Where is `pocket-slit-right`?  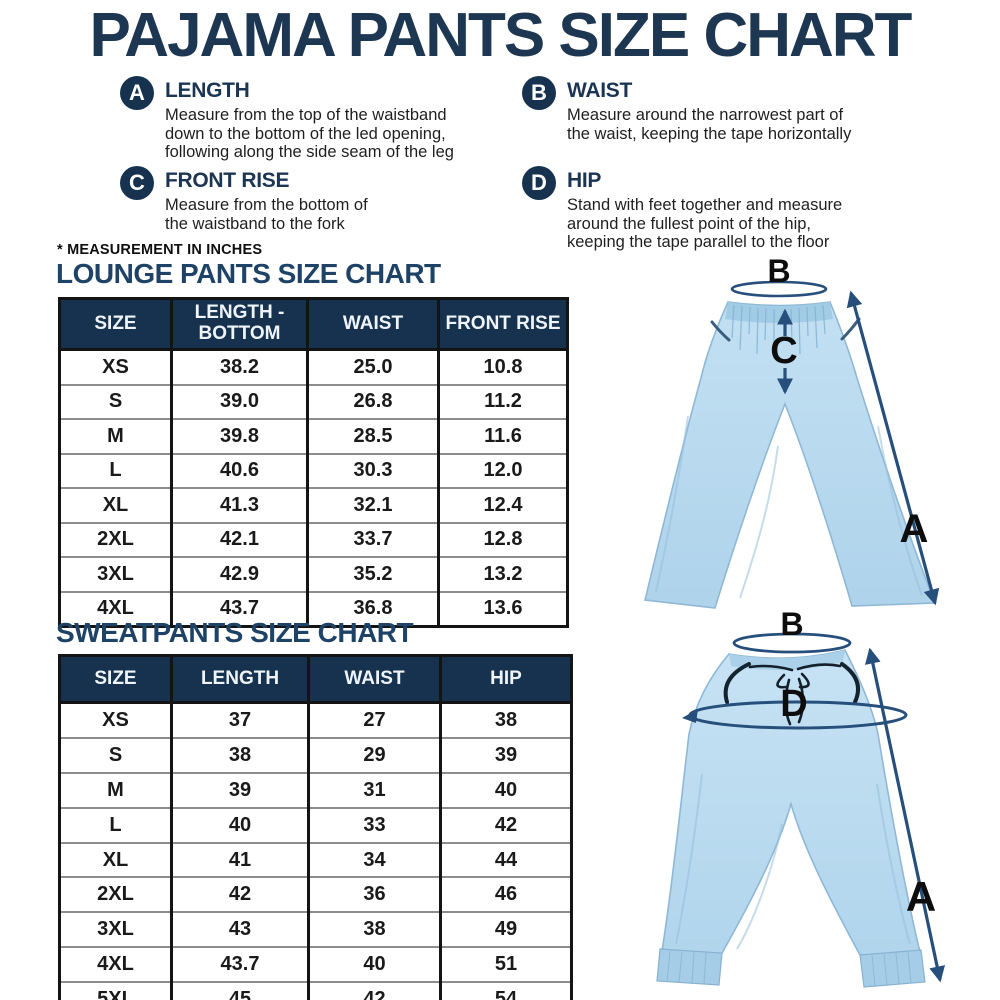
pocket-slit-right is located at coordinates (850, 329).